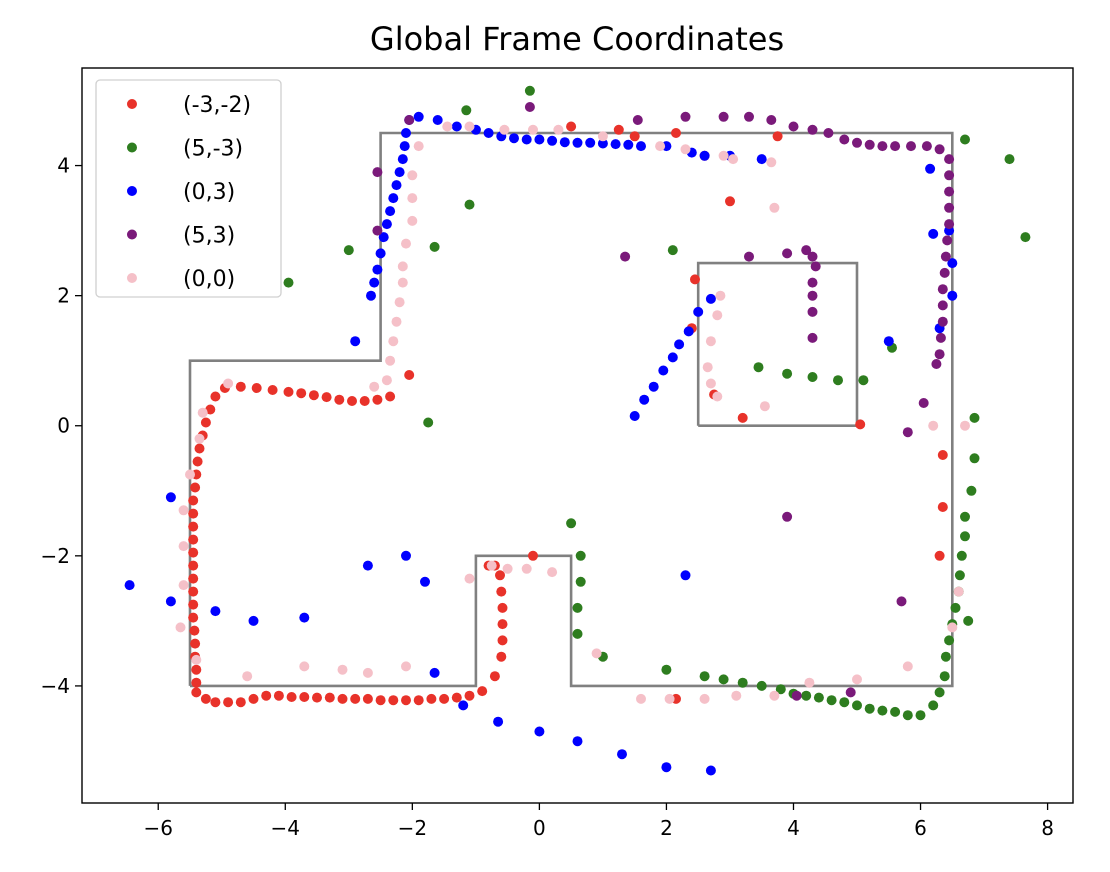 Image resolution: width=1110 pixels, height=872 pixels. Describe the element at coordinates (55, 686) in the screenshot. I see `y-tick-label: −4` at that location.